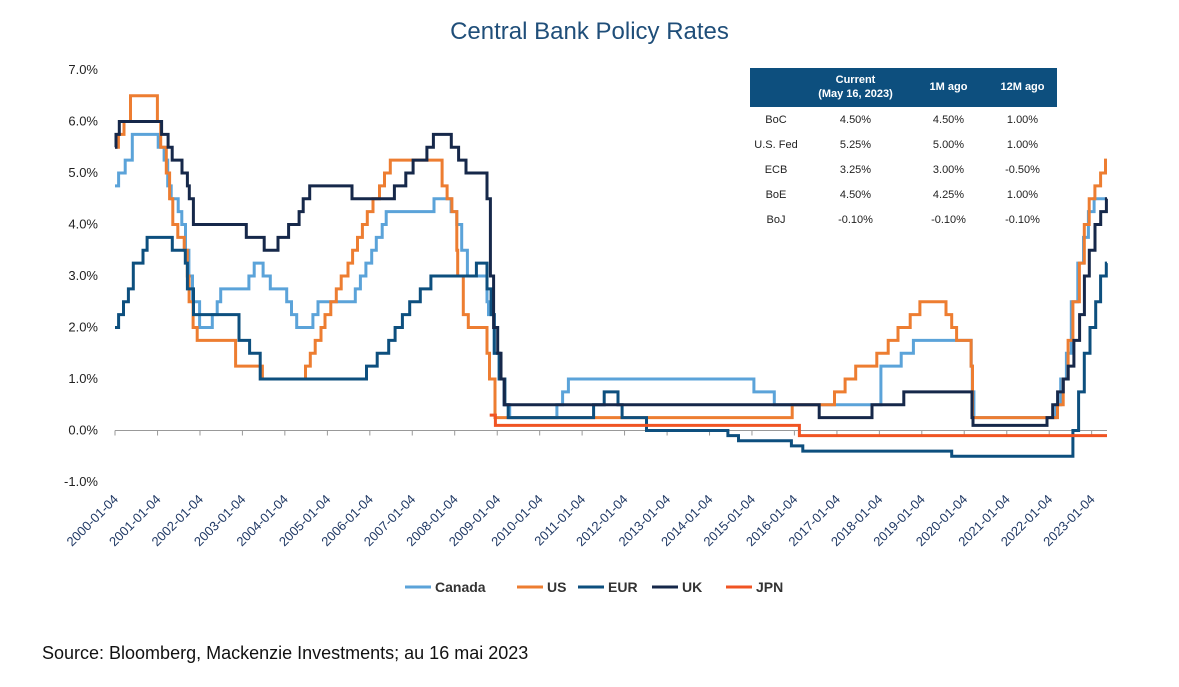 The width and height of the screenshot is (1179, 687). Describe the element at coordinates (83, 69) in the screenshot. I see `y-tick-label: 7.0%` at that location.